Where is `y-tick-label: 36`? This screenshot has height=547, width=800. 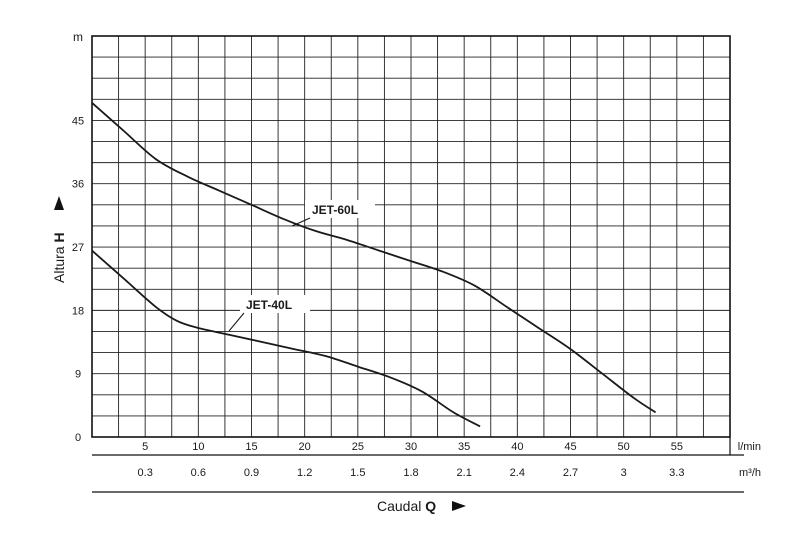
y-tick-label: 36 is located at coordinates (78, 185).